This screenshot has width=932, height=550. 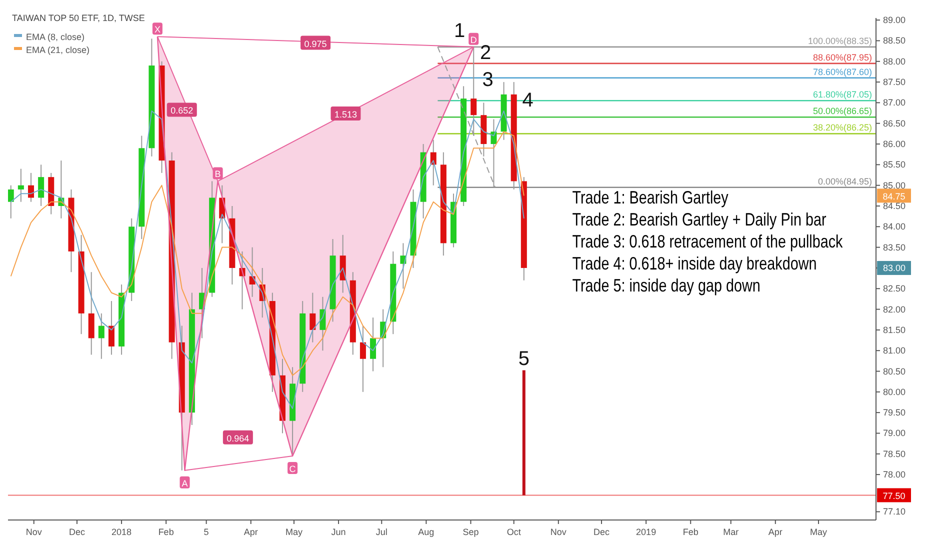 What do you see at coordinates (894, 371) in the screenshot?
I see `y-tick-label: 80.50` at bounding box center [894, 371].